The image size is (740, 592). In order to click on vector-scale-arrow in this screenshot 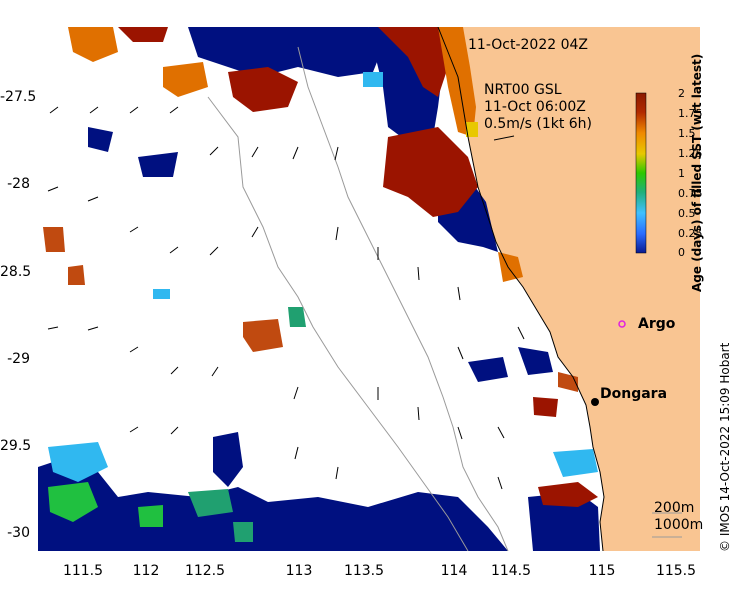, I will do `click(504, 138)`.